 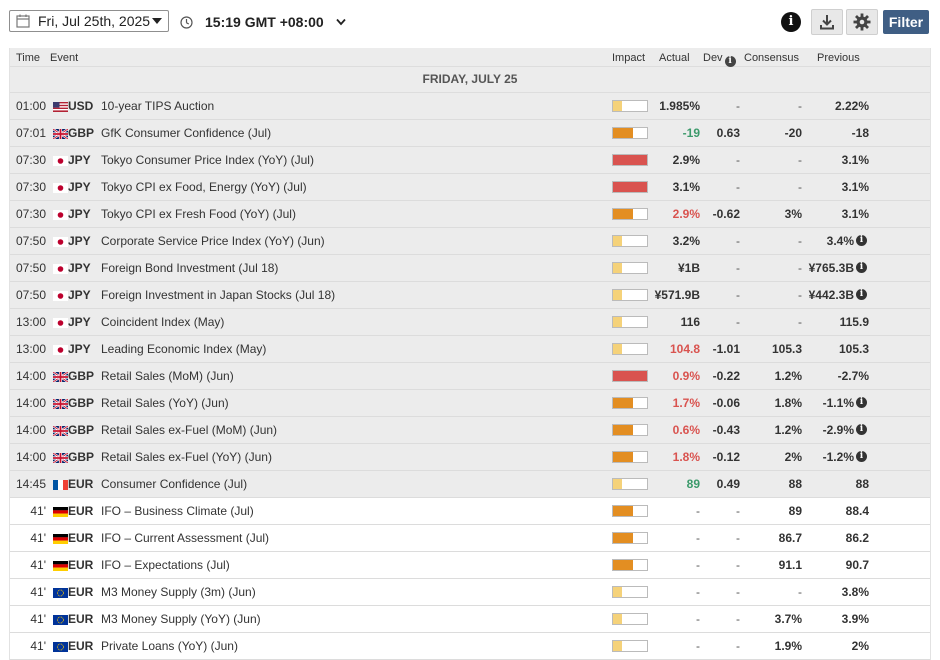 What do you see at coordinates (165, 565) in the screenshot?
I see `event-name: IFO – Expectations (Jul)` at bounding box center [165, 565].